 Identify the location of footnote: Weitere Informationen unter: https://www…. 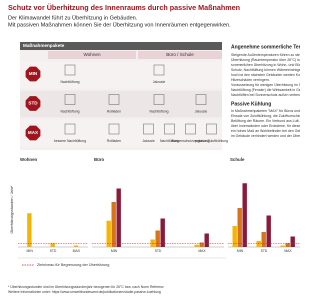
(84, 292).